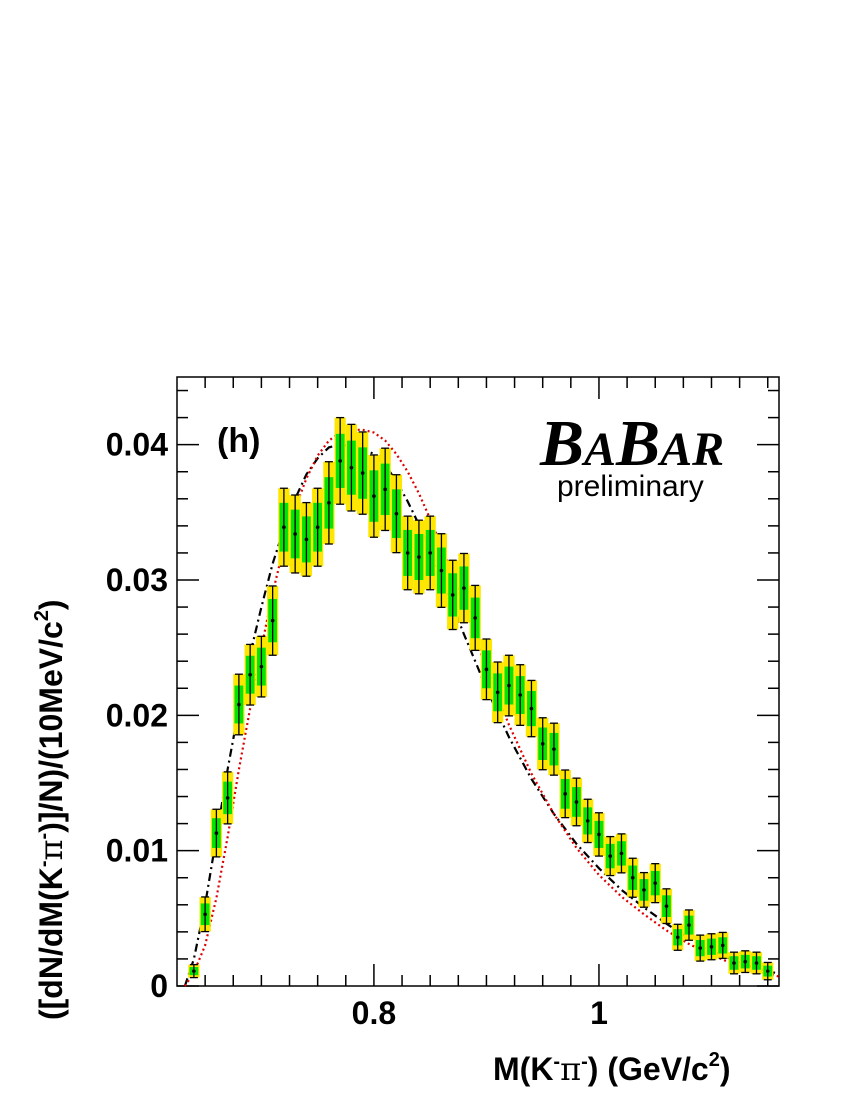  I want to click on x-axis-title: M(K-π-) (GeV/c2), so click(612, 1068).